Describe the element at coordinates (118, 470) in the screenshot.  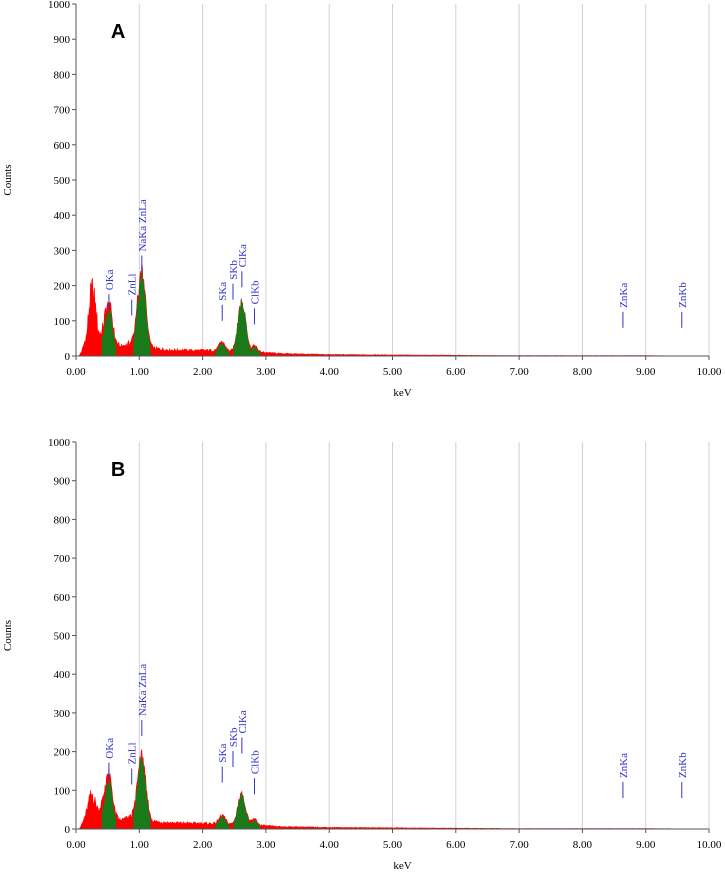
I see `panel-label: B` at that location.